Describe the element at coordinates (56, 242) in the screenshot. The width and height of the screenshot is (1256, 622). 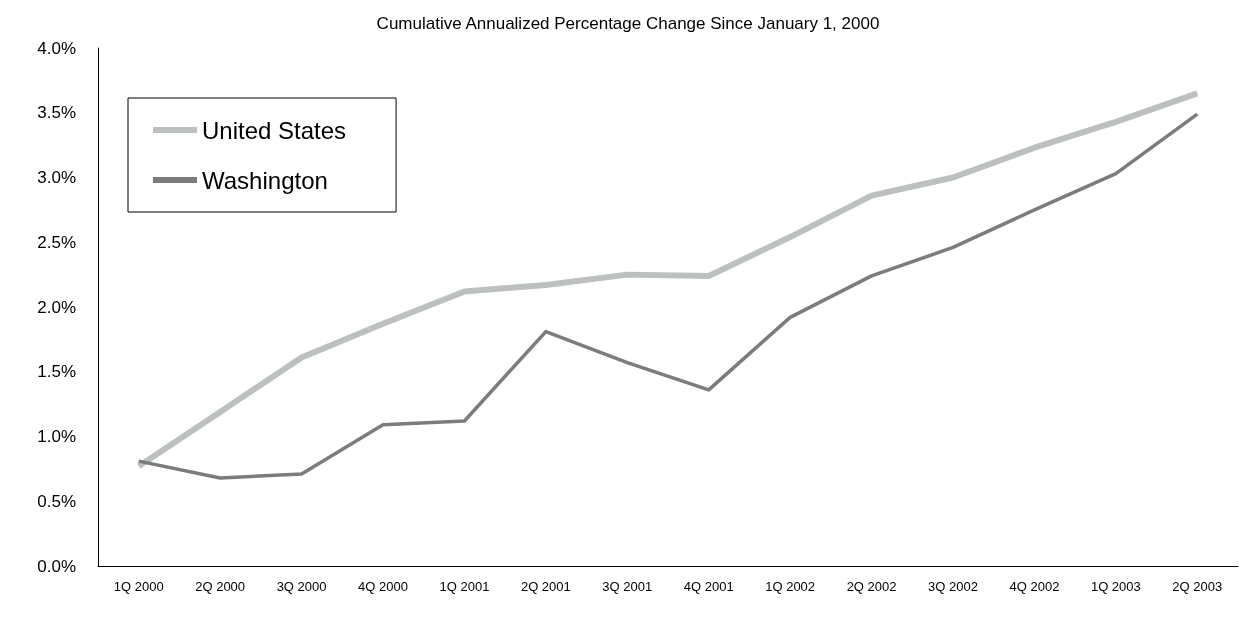
I see `y-tick-label: 2.5%` at that location.